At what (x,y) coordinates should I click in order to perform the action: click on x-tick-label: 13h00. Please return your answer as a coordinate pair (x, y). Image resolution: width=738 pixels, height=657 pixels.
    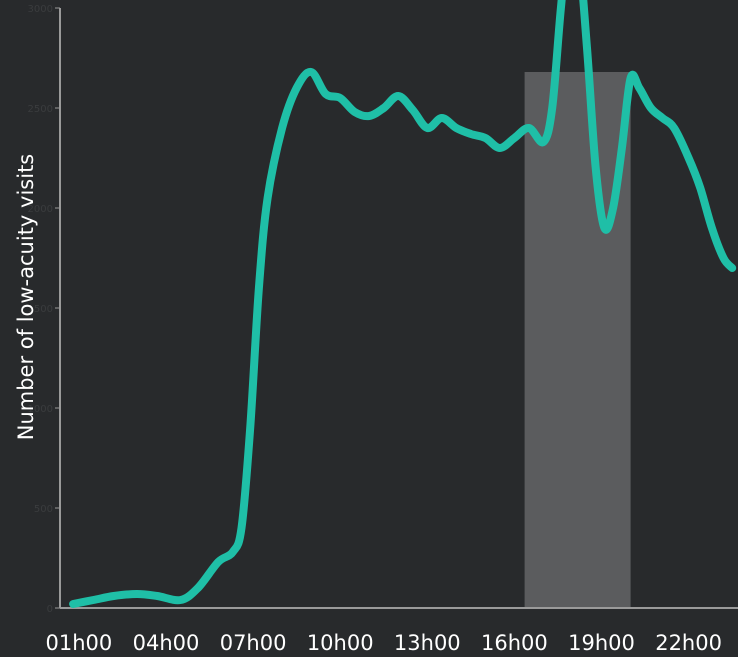
    Looking at the image, I should click on (427, 643).